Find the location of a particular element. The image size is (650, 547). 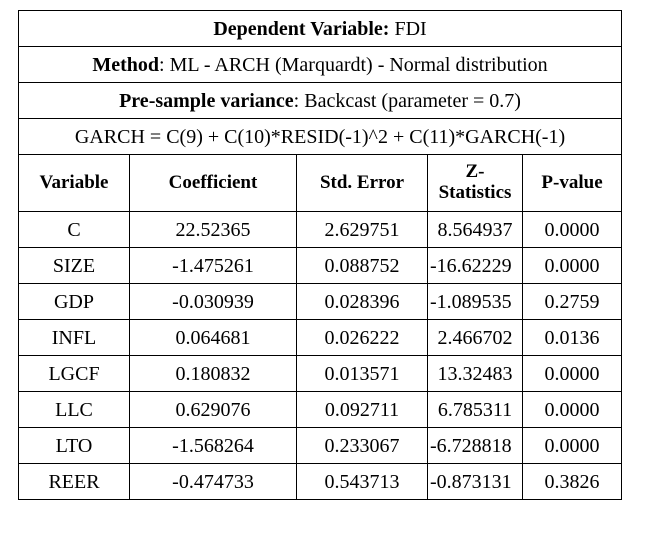

cell-z-statistic: 2.466702 is located at coordinates (475, 337).